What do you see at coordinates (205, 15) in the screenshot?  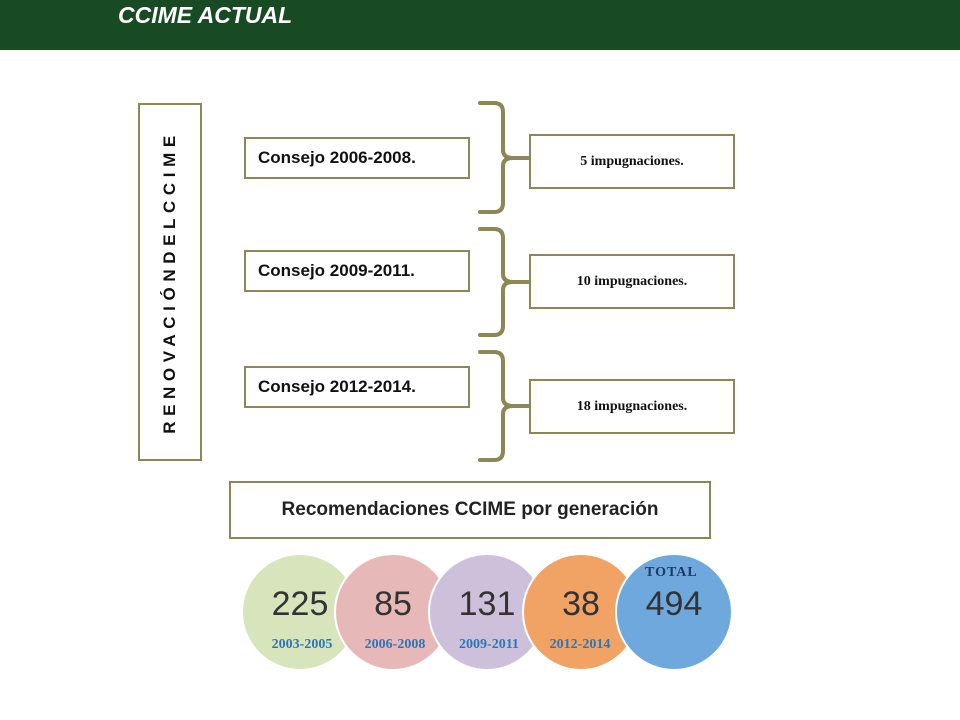 I see `page-title: CCIME ACTUAL` at bounding box center [205, 15].